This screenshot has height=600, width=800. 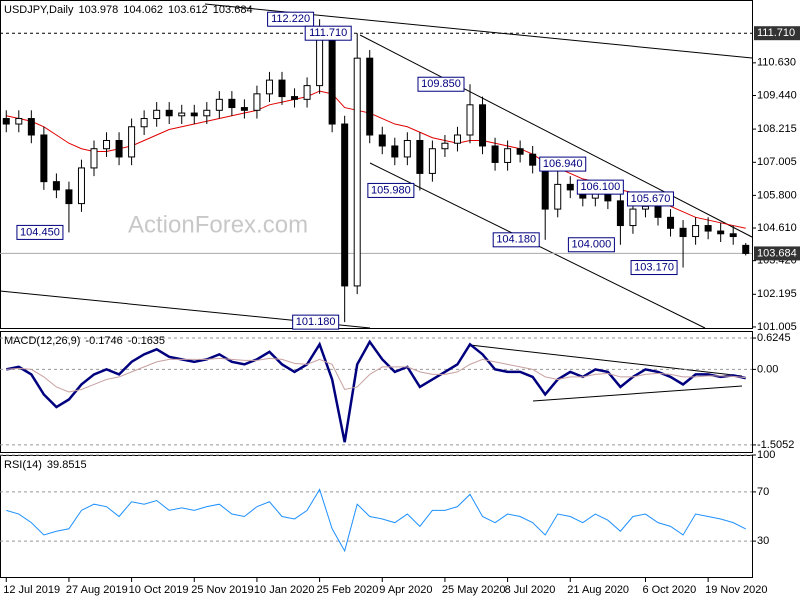 I want to click on y-tick-label: 102.195, so click(x=777, y=294).